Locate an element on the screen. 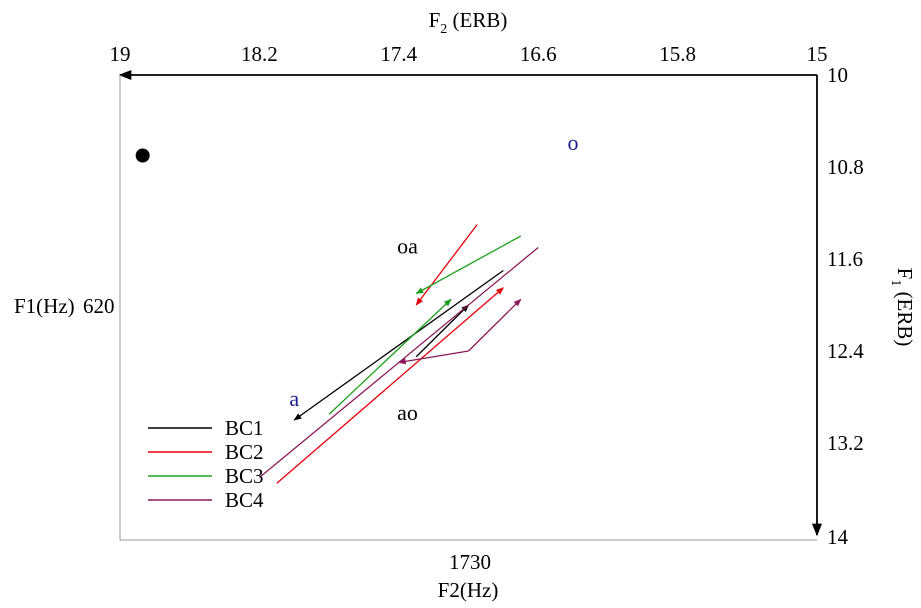  series-bc1 is located at coordinates (398, 345).